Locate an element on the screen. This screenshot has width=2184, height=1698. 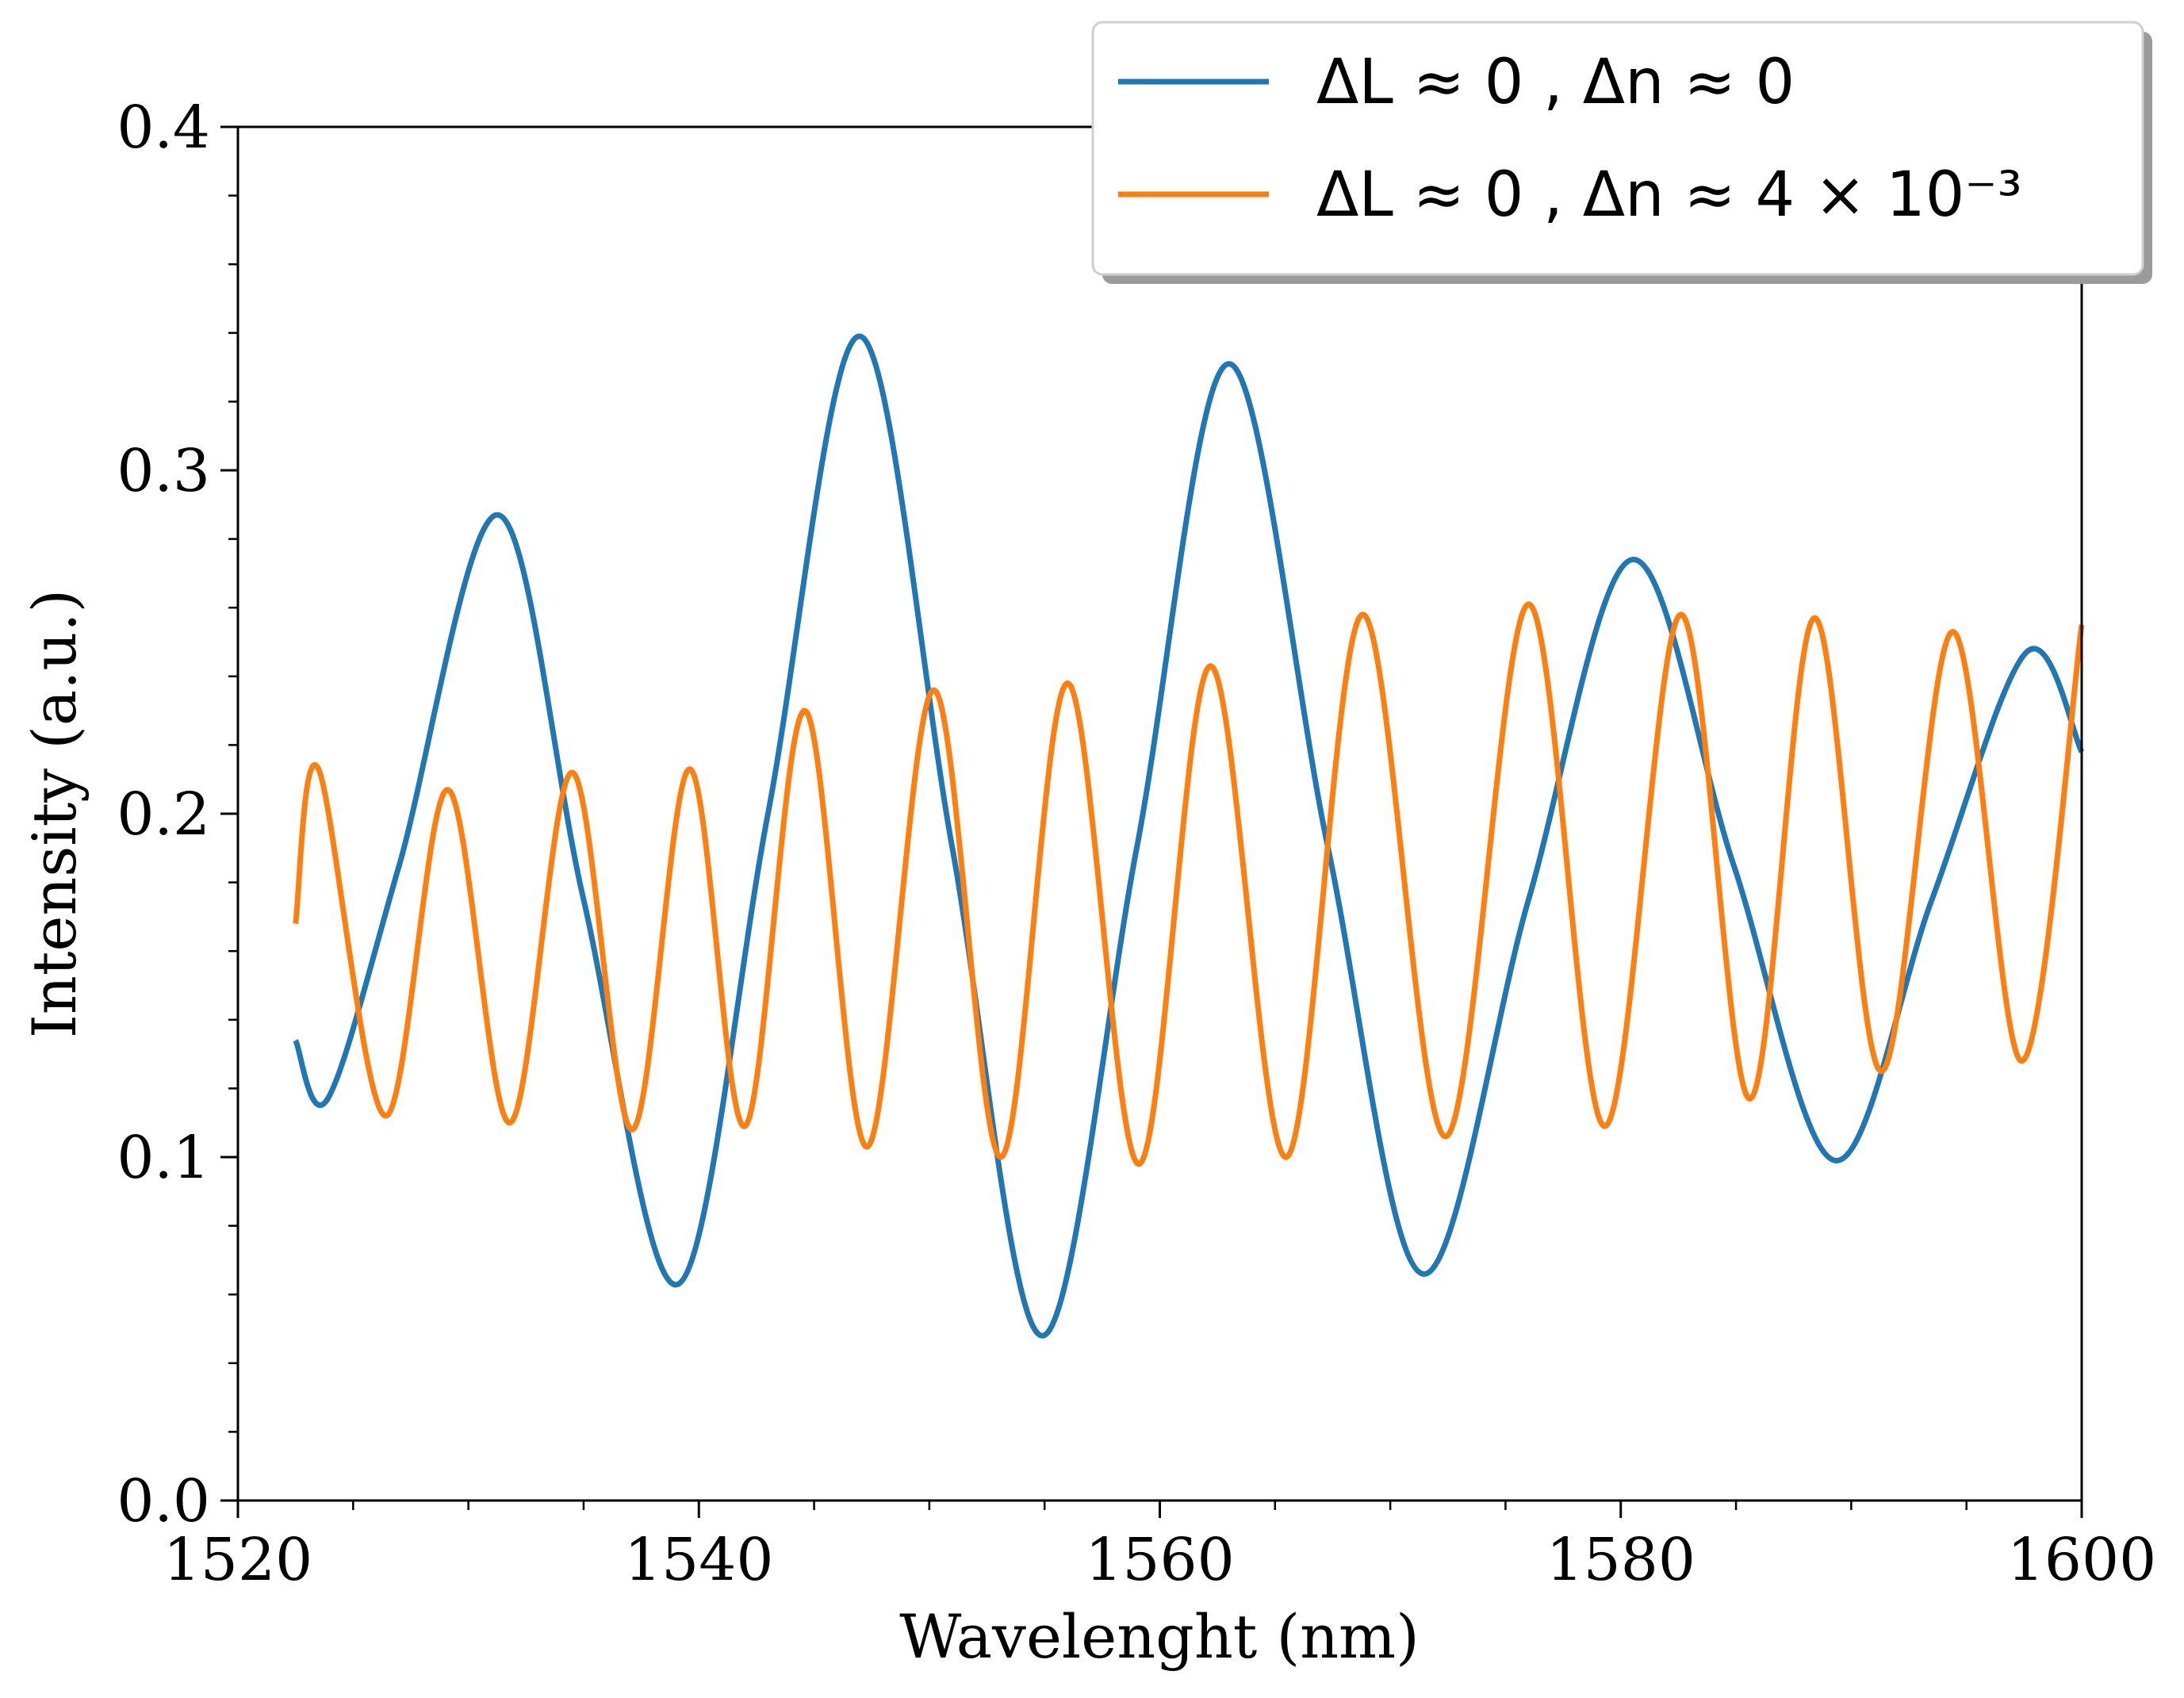
legend-label-series-0: ΔL ≈ 0 , Δn ≈ 0 is located at coordinates (1555, 83).